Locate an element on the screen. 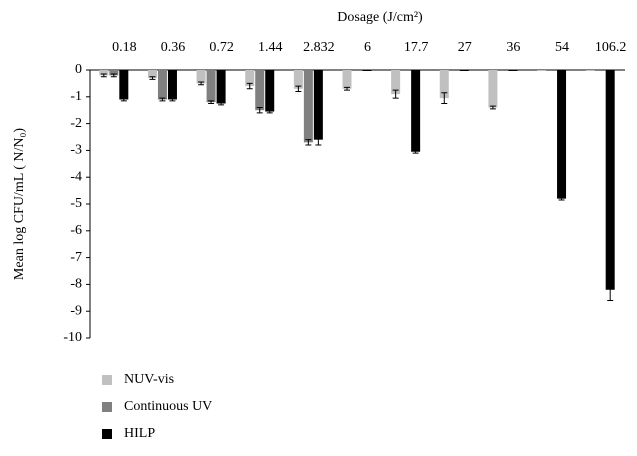 The height and width of the screenshot is (456, 637). x-tick-label: 0.18 is located at coordinates (124, 47).